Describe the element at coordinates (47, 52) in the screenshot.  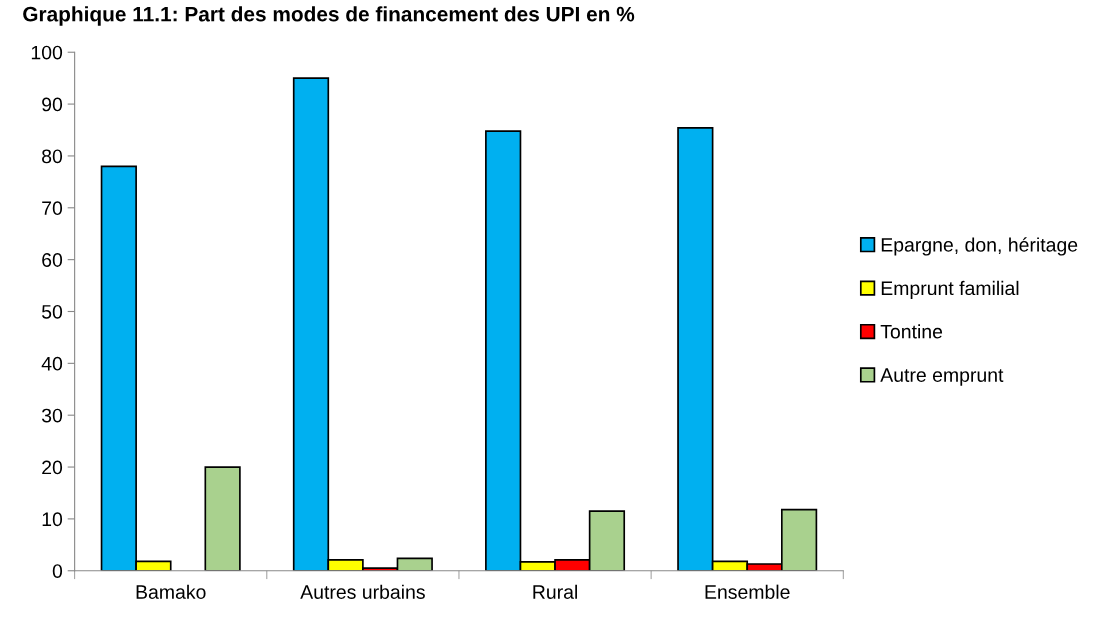
I see `y-tick-label: 100` at that location.